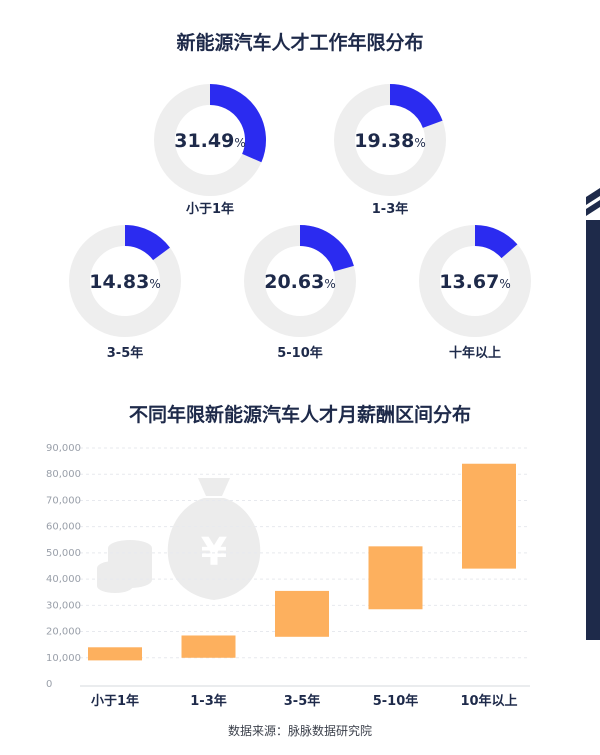  I want to click on x-tick-label: 1-3年, so click(208, 701).